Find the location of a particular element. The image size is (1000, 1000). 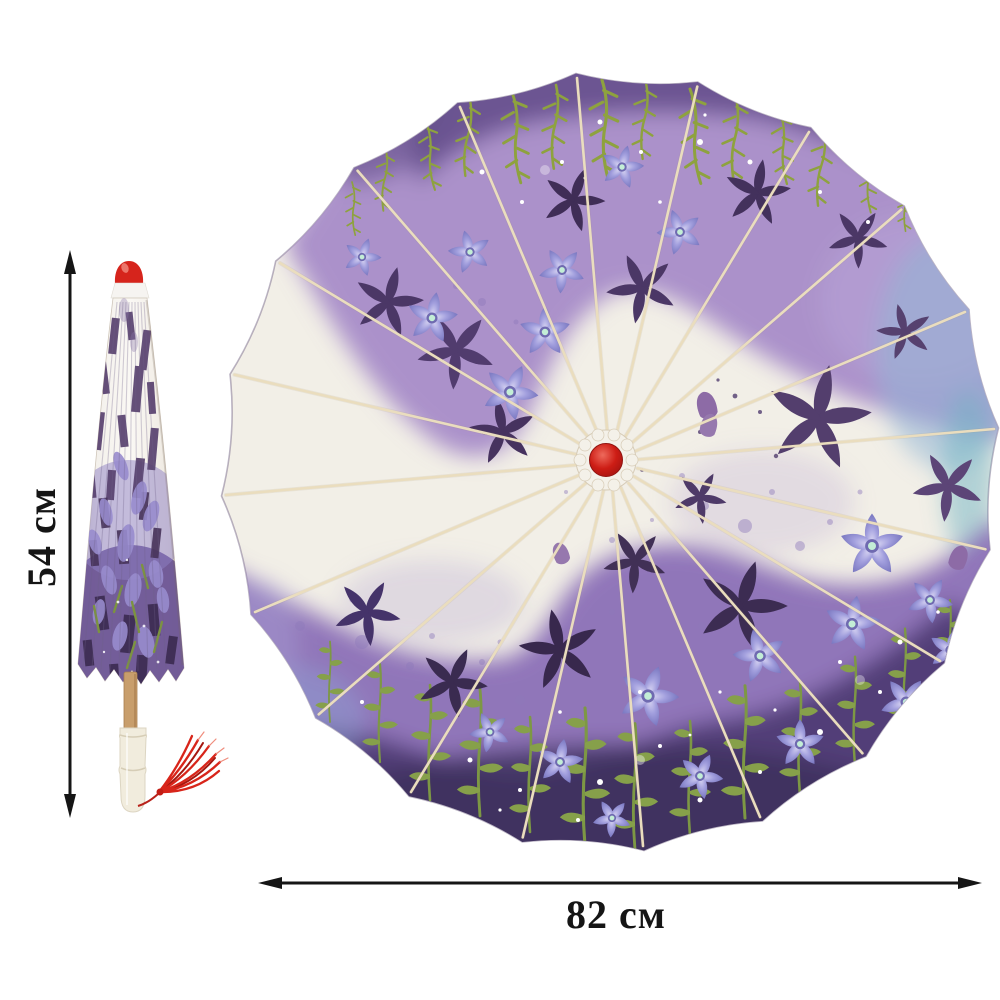

width-arrow-head-left is located at coordinates (270, 883).